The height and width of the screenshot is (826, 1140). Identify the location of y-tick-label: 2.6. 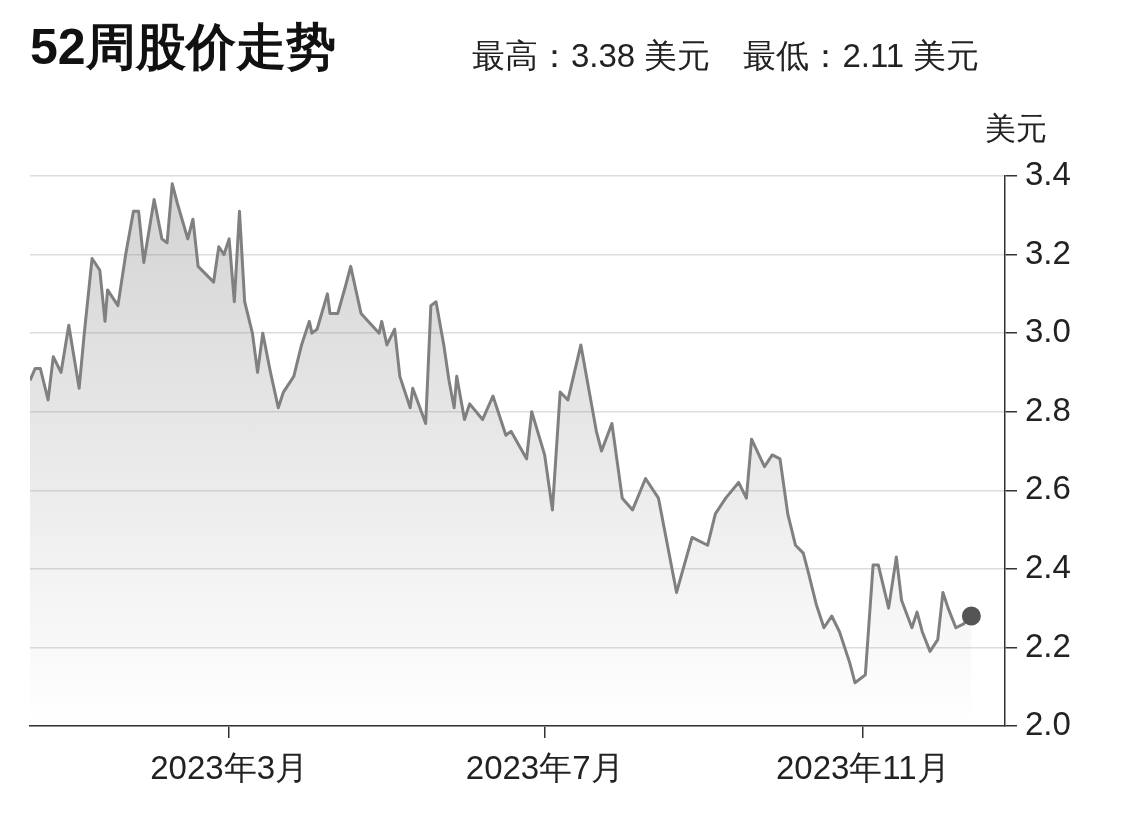
(1048, 488).